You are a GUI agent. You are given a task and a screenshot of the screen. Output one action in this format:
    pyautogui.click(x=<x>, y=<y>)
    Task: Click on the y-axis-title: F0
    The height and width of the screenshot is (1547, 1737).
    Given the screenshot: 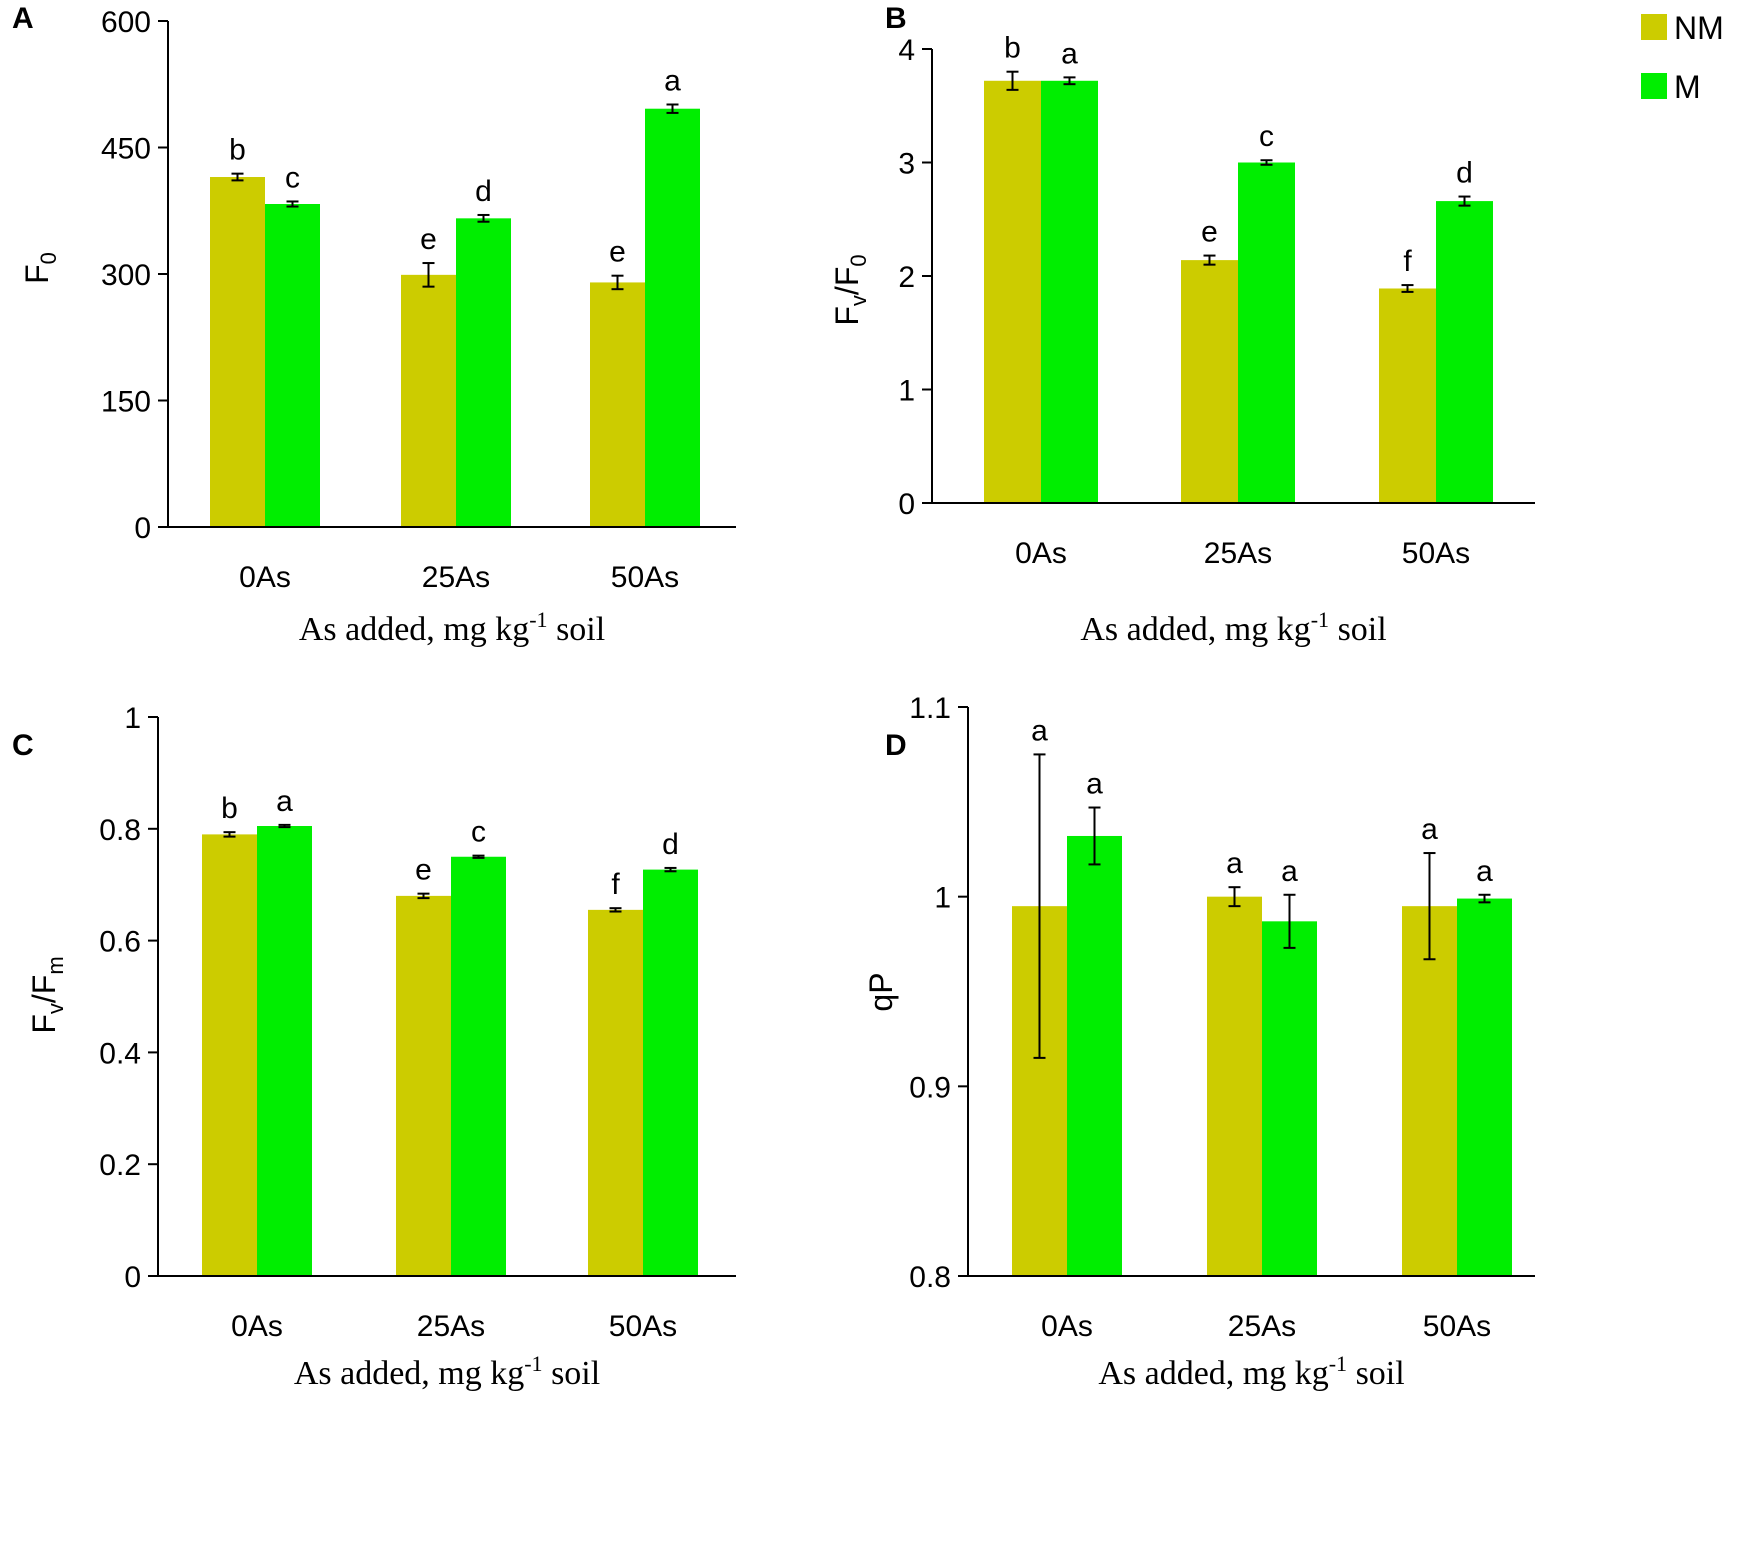 What is the action you would take?
    pyautogui.click(x=40, y=268)
    